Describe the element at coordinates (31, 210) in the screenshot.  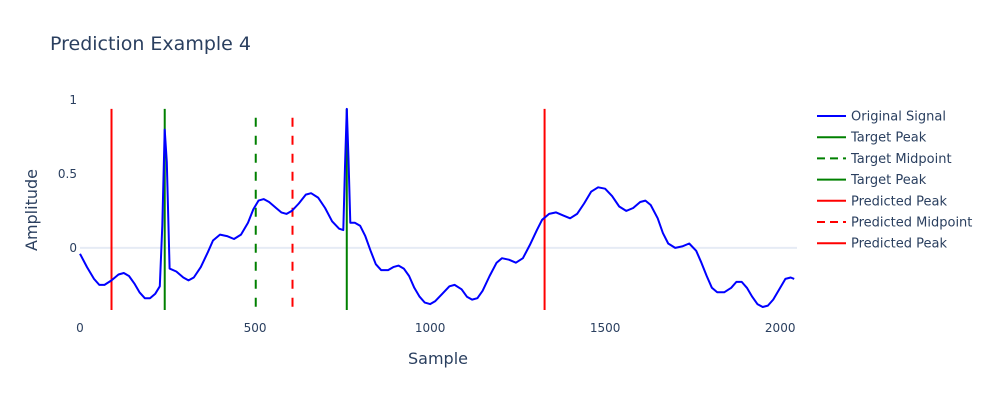
I see `y-axis-label: Amplitude` at that location.